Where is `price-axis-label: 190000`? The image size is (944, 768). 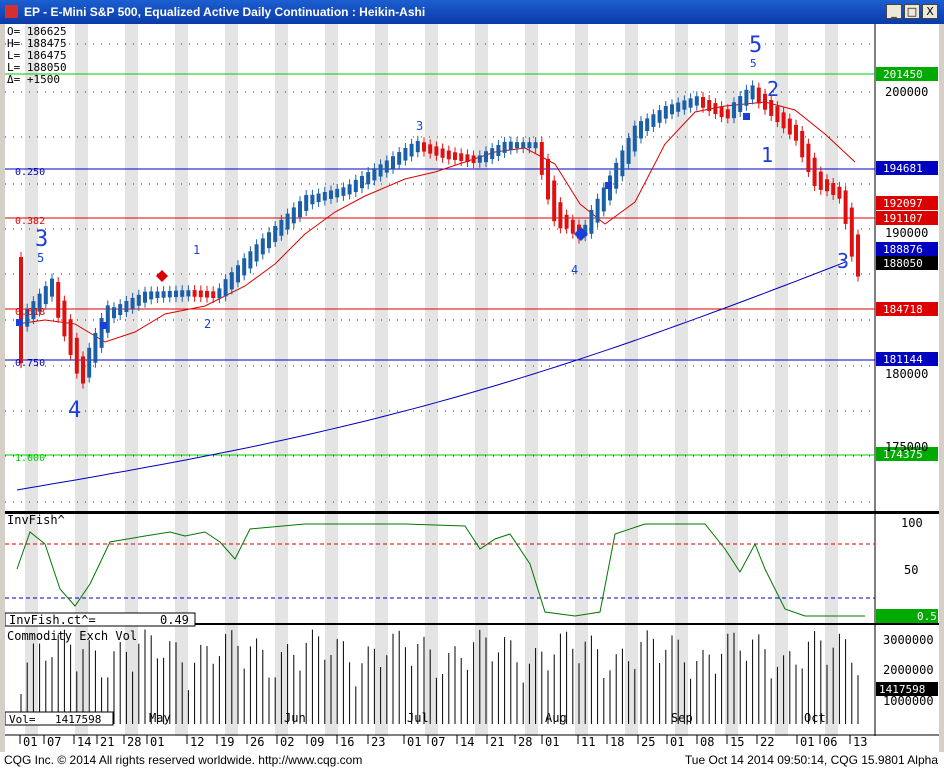 price-axis-label: 190000 is located at coordinates (906, 233).